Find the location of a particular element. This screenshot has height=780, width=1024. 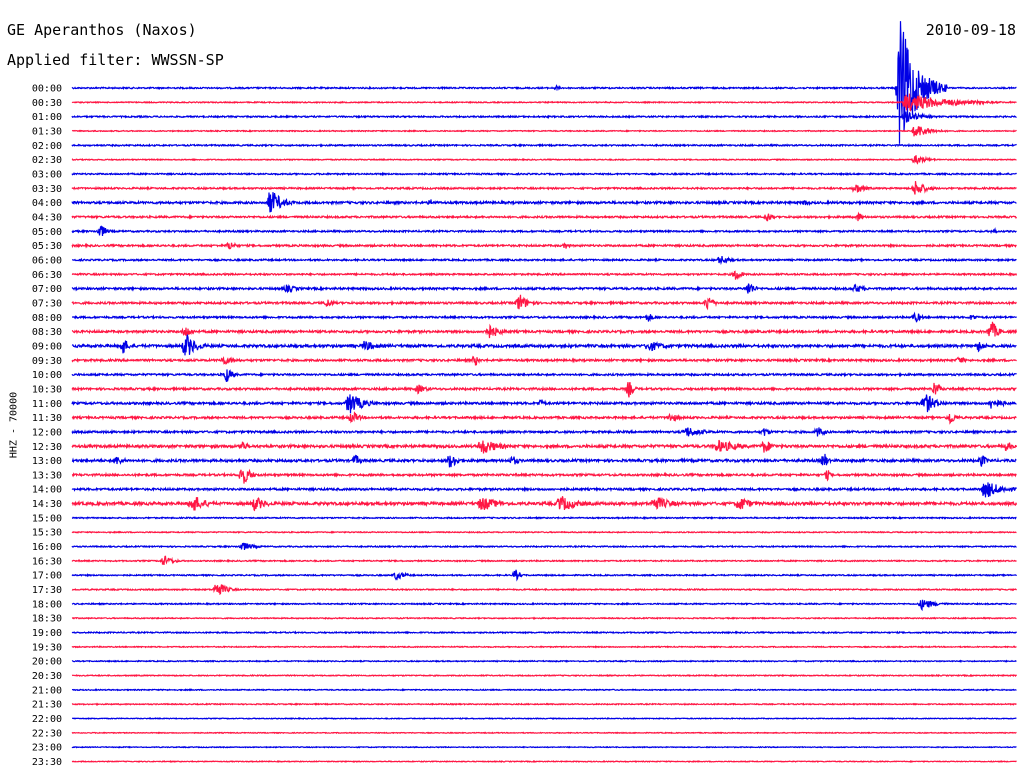

tick-label-1230: 12:30 is located at coordinates (47, 447).